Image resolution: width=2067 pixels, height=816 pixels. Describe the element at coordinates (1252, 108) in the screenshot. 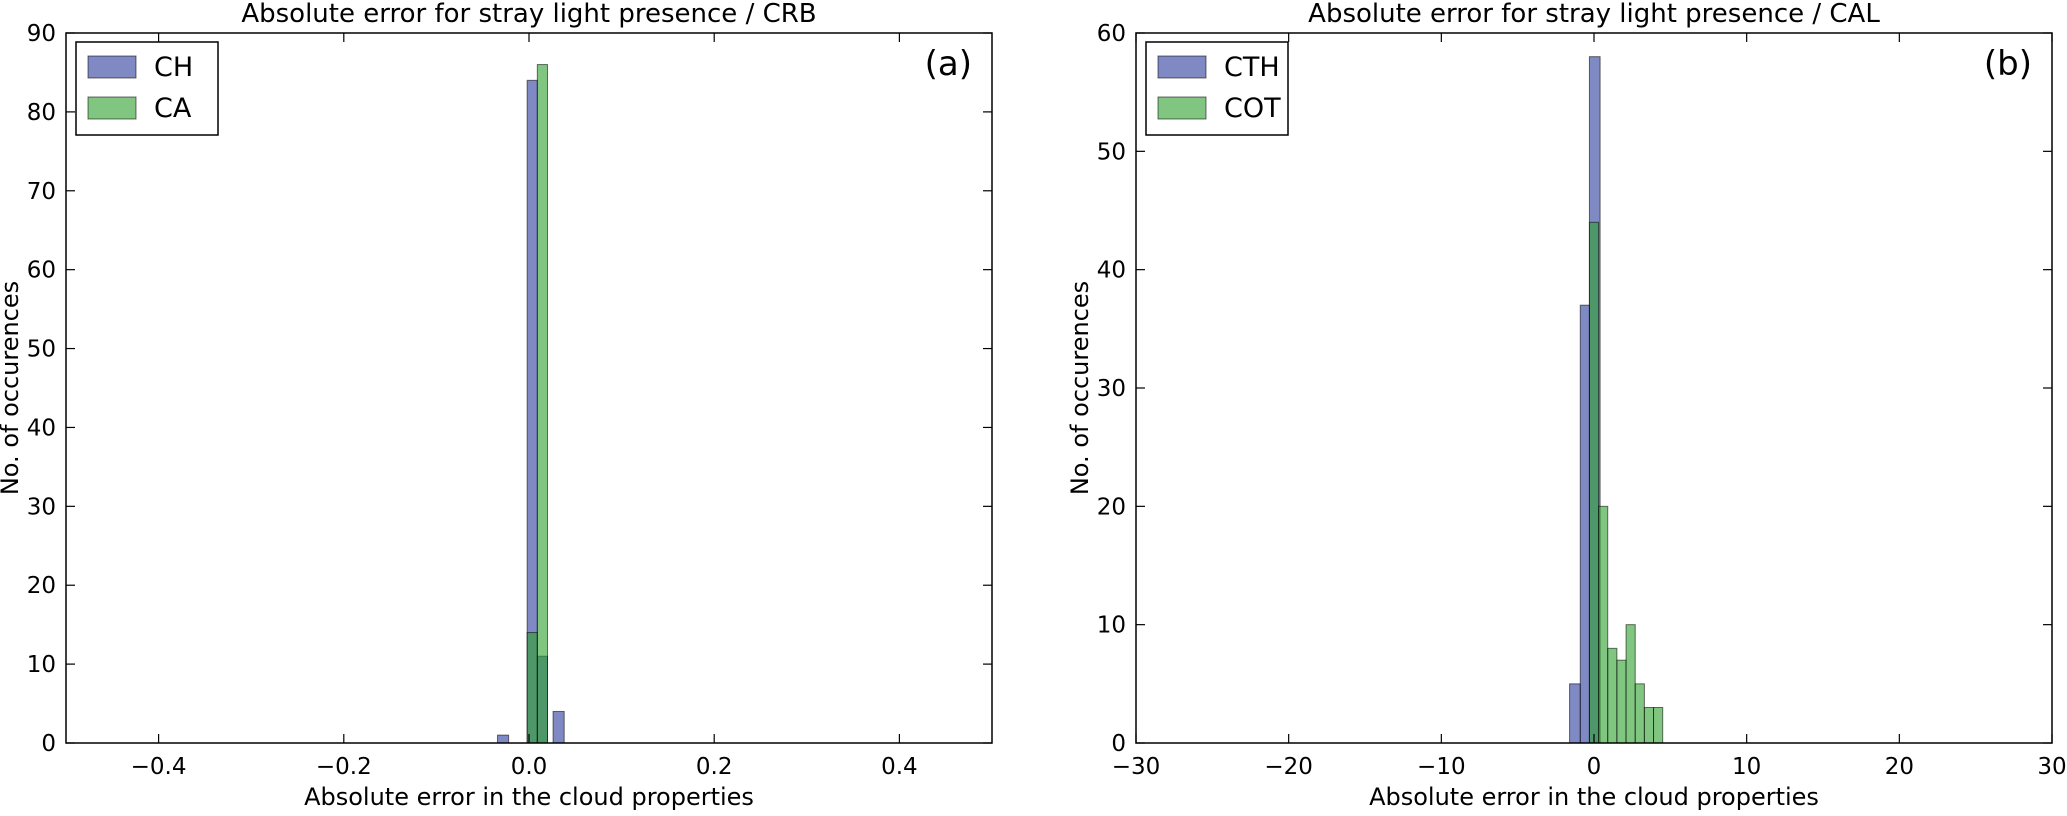

I see `legend-label-cot: COT` at that location.